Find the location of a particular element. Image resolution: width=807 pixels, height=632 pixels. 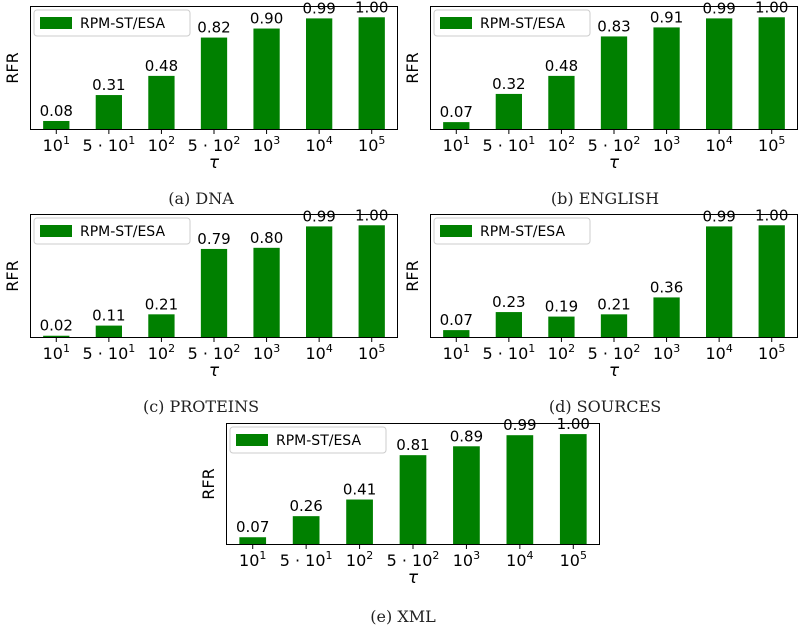

caption-5: (e) XML is located at coordinates (403, 616).